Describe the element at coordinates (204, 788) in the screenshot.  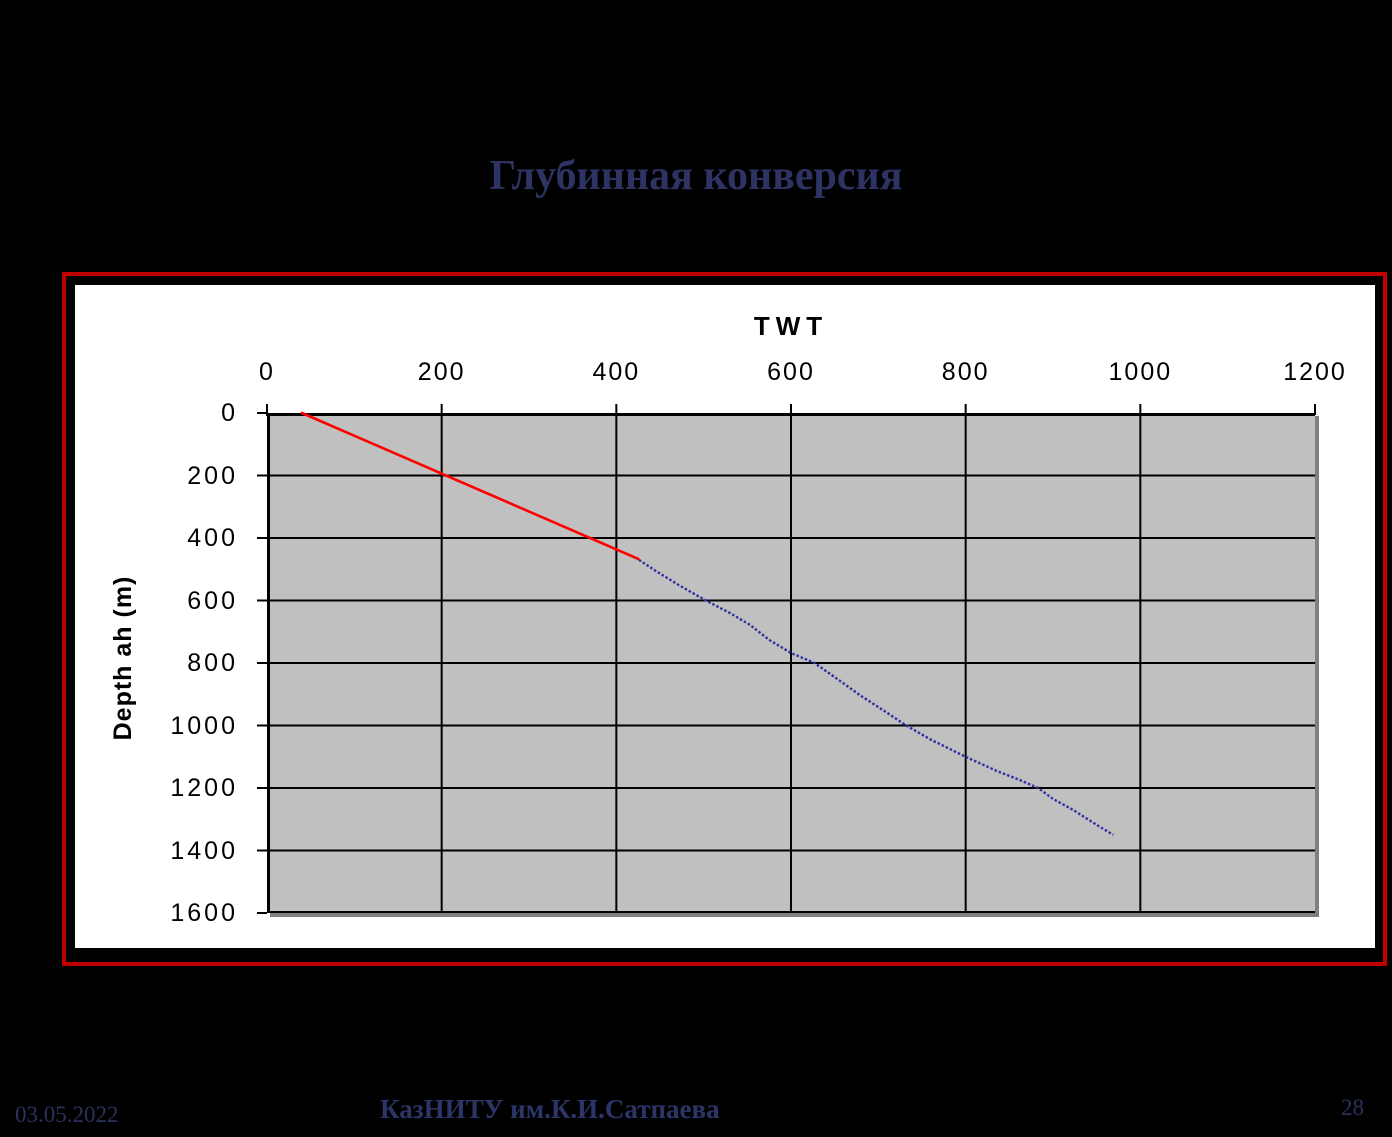
I see `y-tick-label: 1200` at that location.